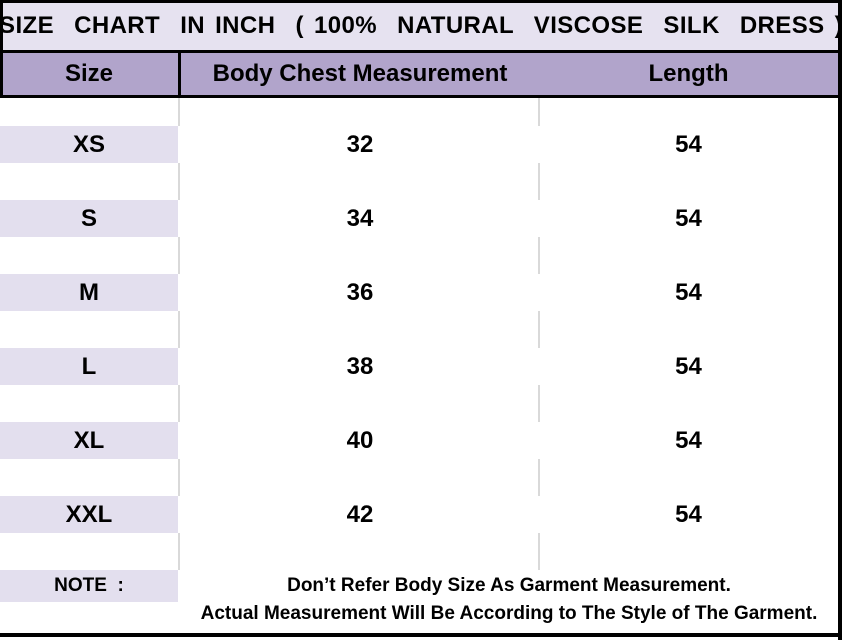 Image resolution: width=842 pixels, height=640 pixels. Describe the element at coordinates (421, 635) in the screenshot. I see `border-bottom` at that location.